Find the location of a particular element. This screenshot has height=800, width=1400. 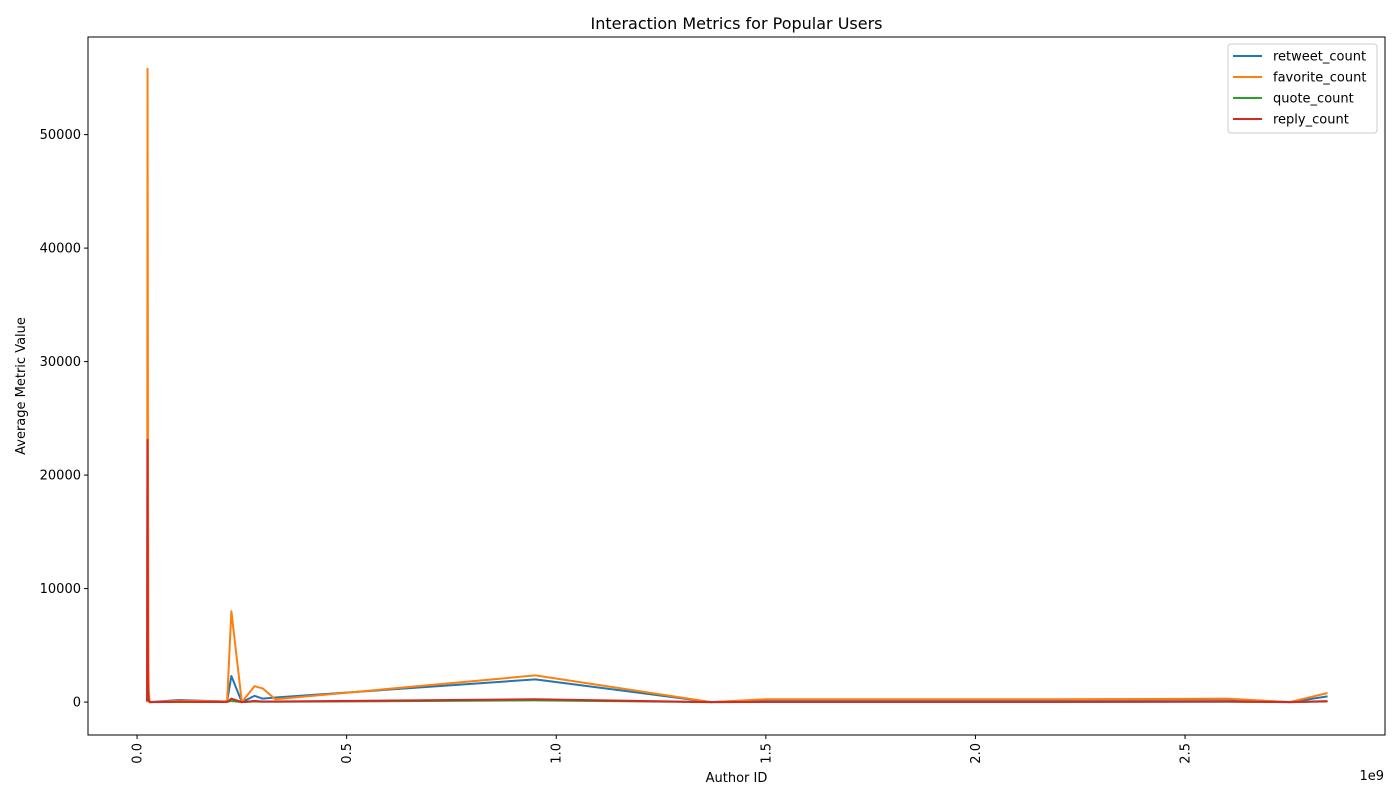

y-tick-label: 50000 is located at coordinates (60, 135).